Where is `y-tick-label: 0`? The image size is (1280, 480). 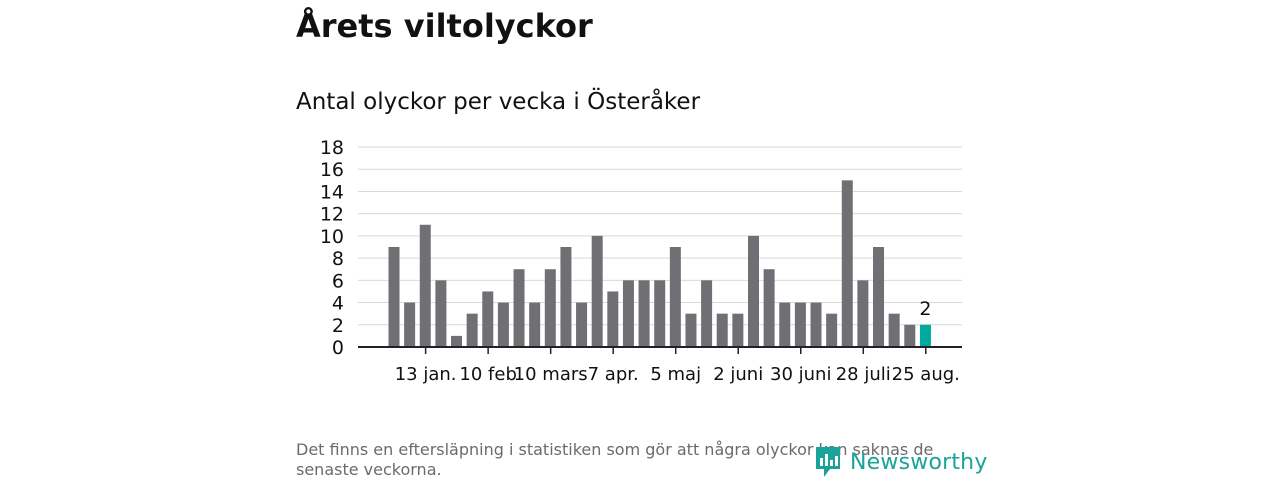 y-tick-label: 0 is located at coordinates (338, 348).